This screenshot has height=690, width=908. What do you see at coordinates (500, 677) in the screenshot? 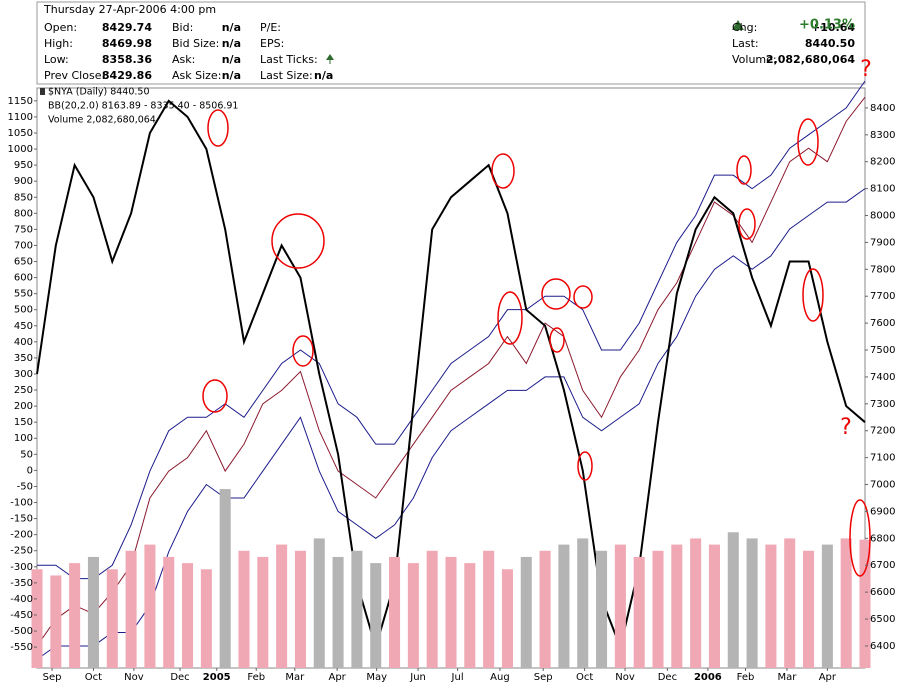
I see `x-tick-label: Aug` at bounding box center [500, 677].